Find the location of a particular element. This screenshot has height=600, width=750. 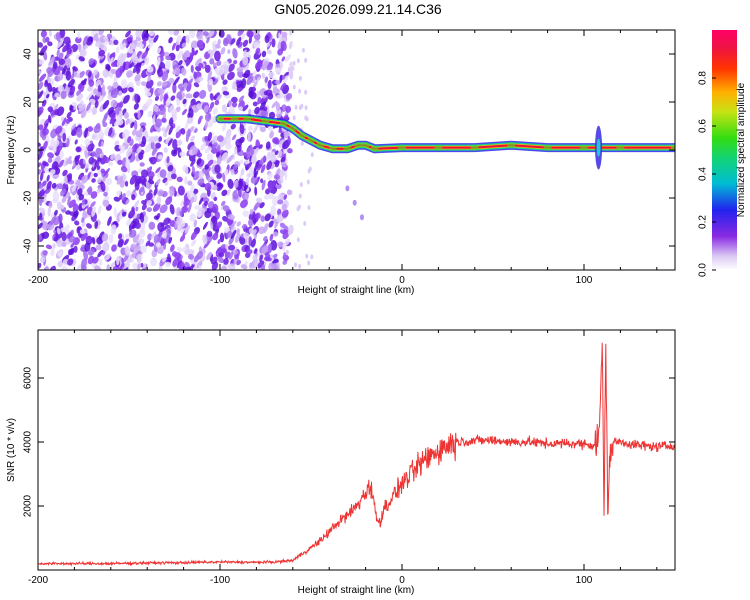

snr-ylabel: SNR (10 * v/v) is located at coordinates (11, 450).